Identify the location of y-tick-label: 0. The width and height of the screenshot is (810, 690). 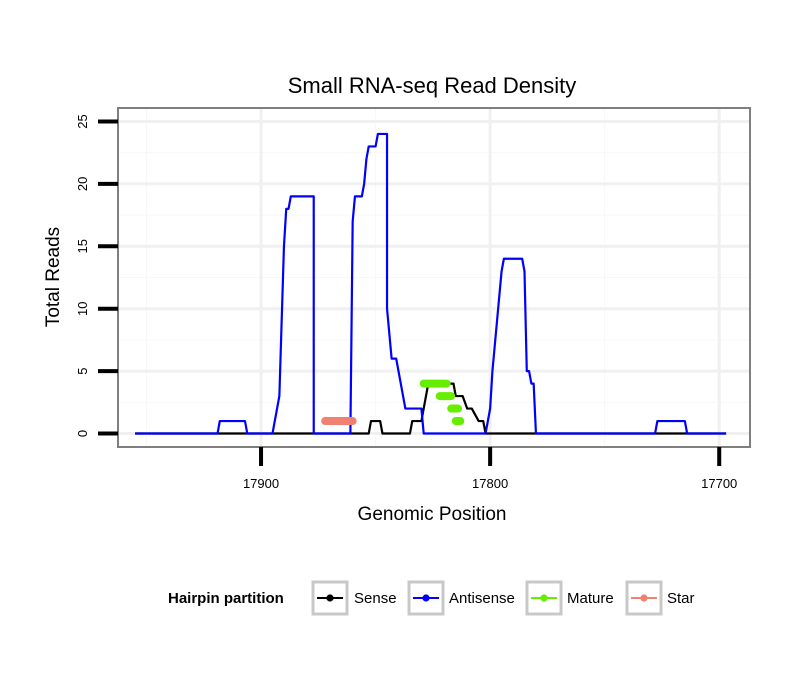
(82, 433).